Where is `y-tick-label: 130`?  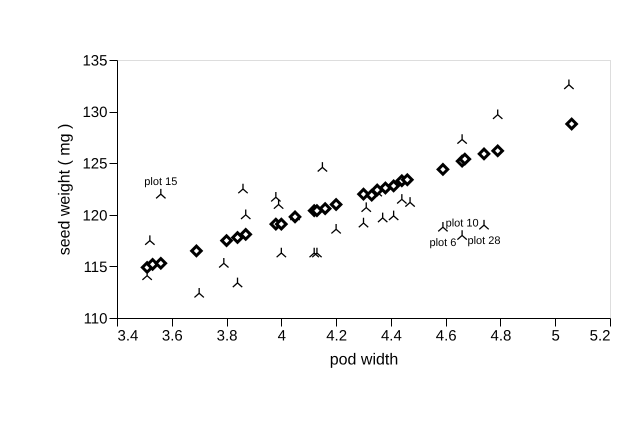 y-tick-label: 130 is located at coordinates (95, 113).